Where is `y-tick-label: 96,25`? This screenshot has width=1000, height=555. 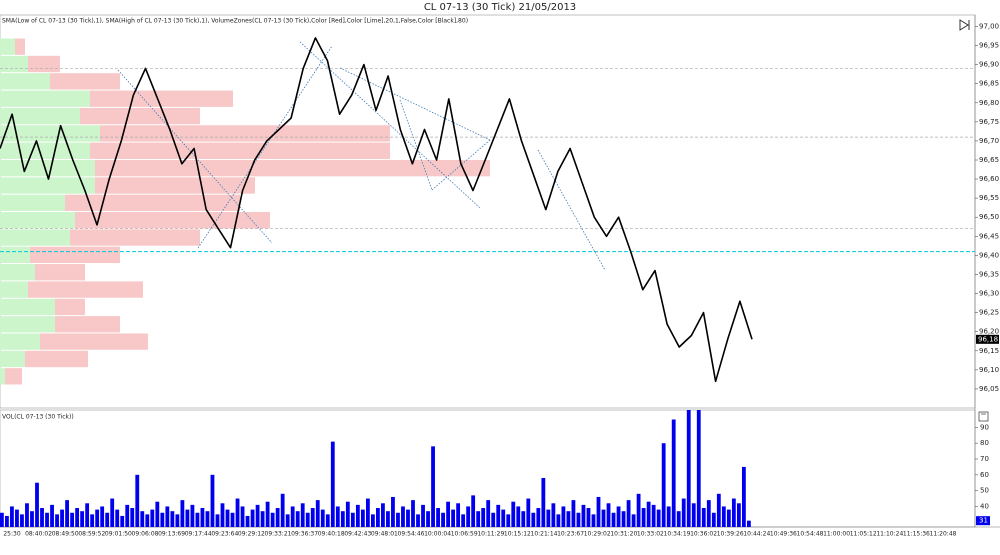 y-tick-label: 96,25 is located at coordinates (989, 313).